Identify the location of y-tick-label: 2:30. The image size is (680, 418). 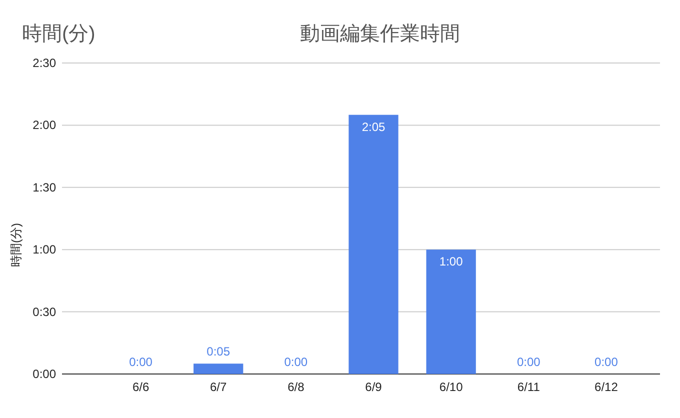
(44, 63).